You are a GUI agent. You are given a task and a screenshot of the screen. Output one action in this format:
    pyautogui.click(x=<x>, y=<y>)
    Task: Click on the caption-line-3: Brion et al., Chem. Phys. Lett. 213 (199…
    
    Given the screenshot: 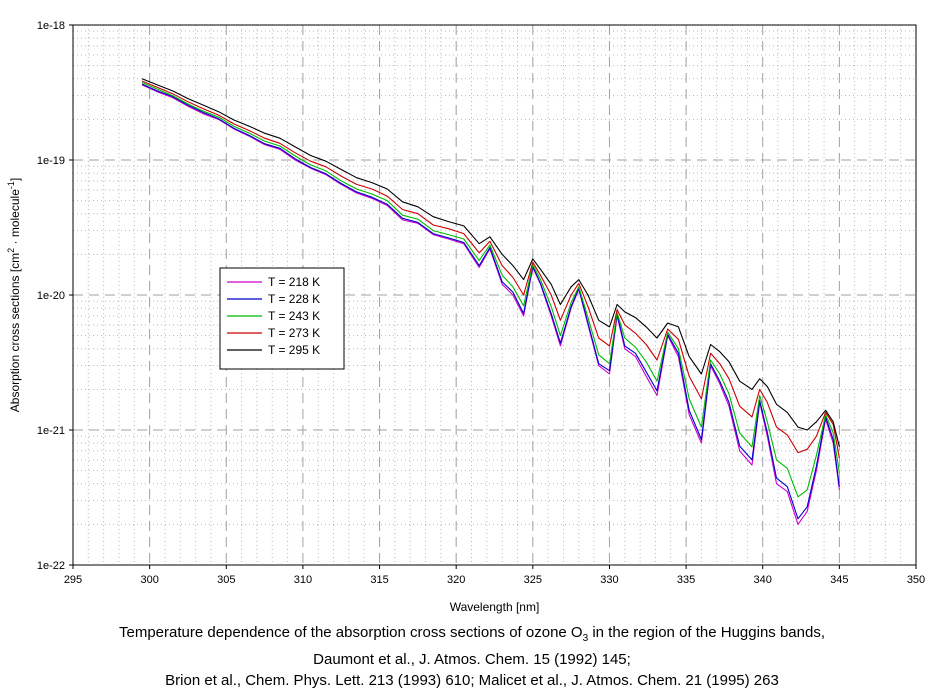 What is the action you would take?
    pyautogui.click(x=472, y=680)
    